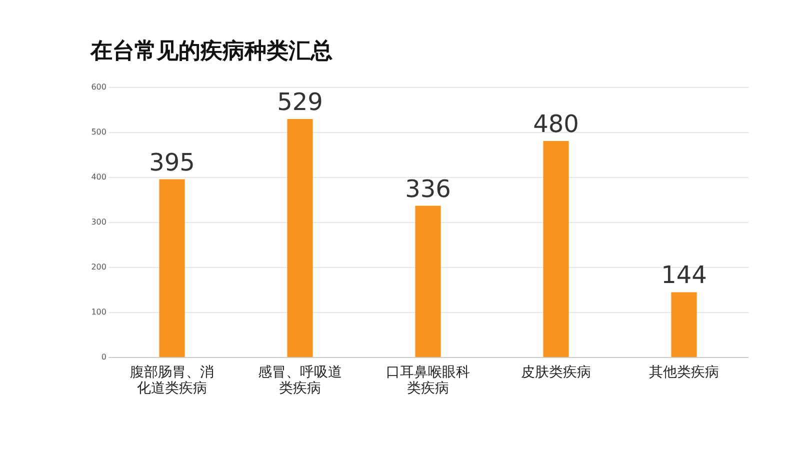 The width and height of the screenshot is (800, 450). I want to click on data-label: 144, so click(684, 275).